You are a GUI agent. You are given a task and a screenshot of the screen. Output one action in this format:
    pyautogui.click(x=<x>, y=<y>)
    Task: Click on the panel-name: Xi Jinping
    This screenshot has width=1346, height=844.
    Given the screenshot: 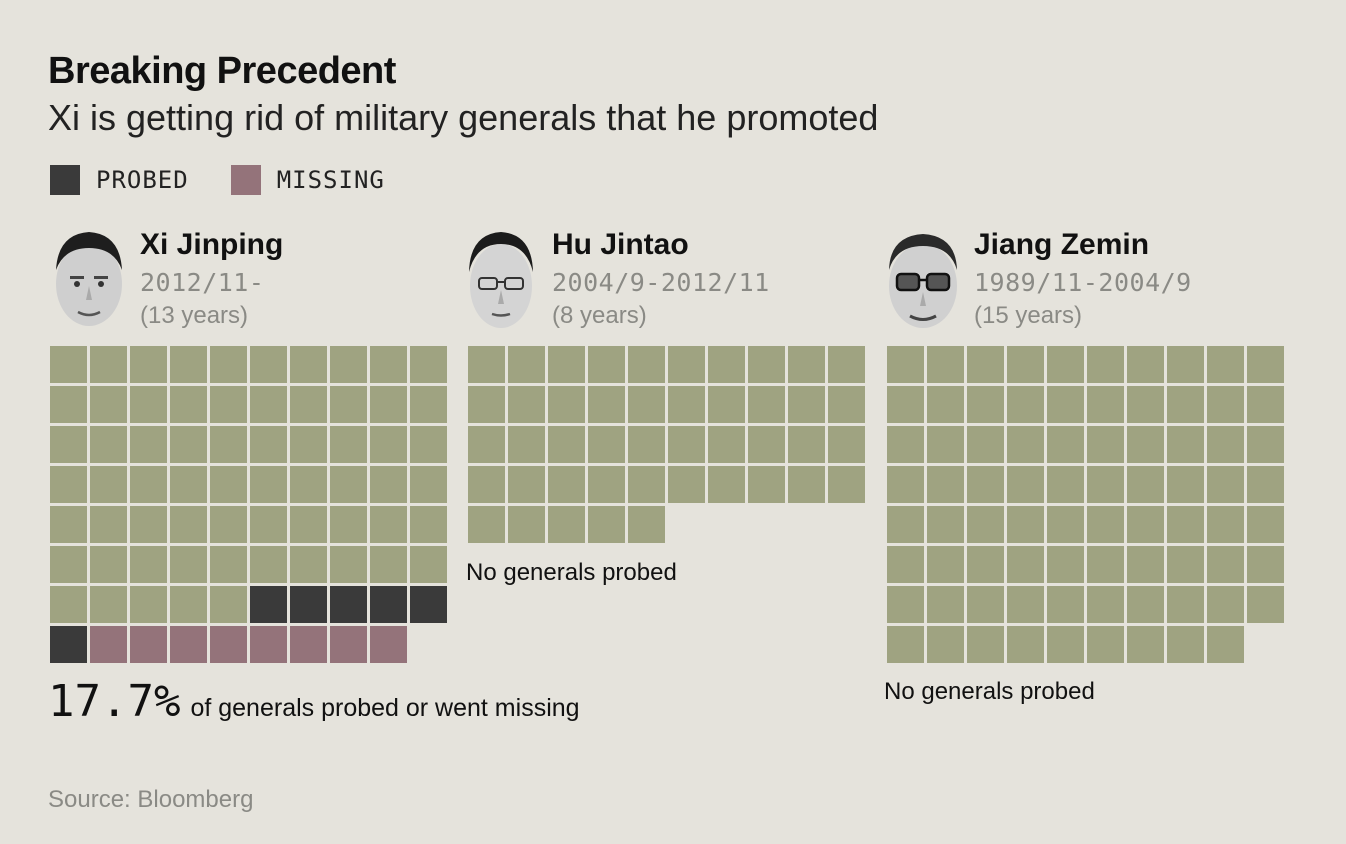 What is the action you would take?
    pyautogui.click(x=212, y=244)
    